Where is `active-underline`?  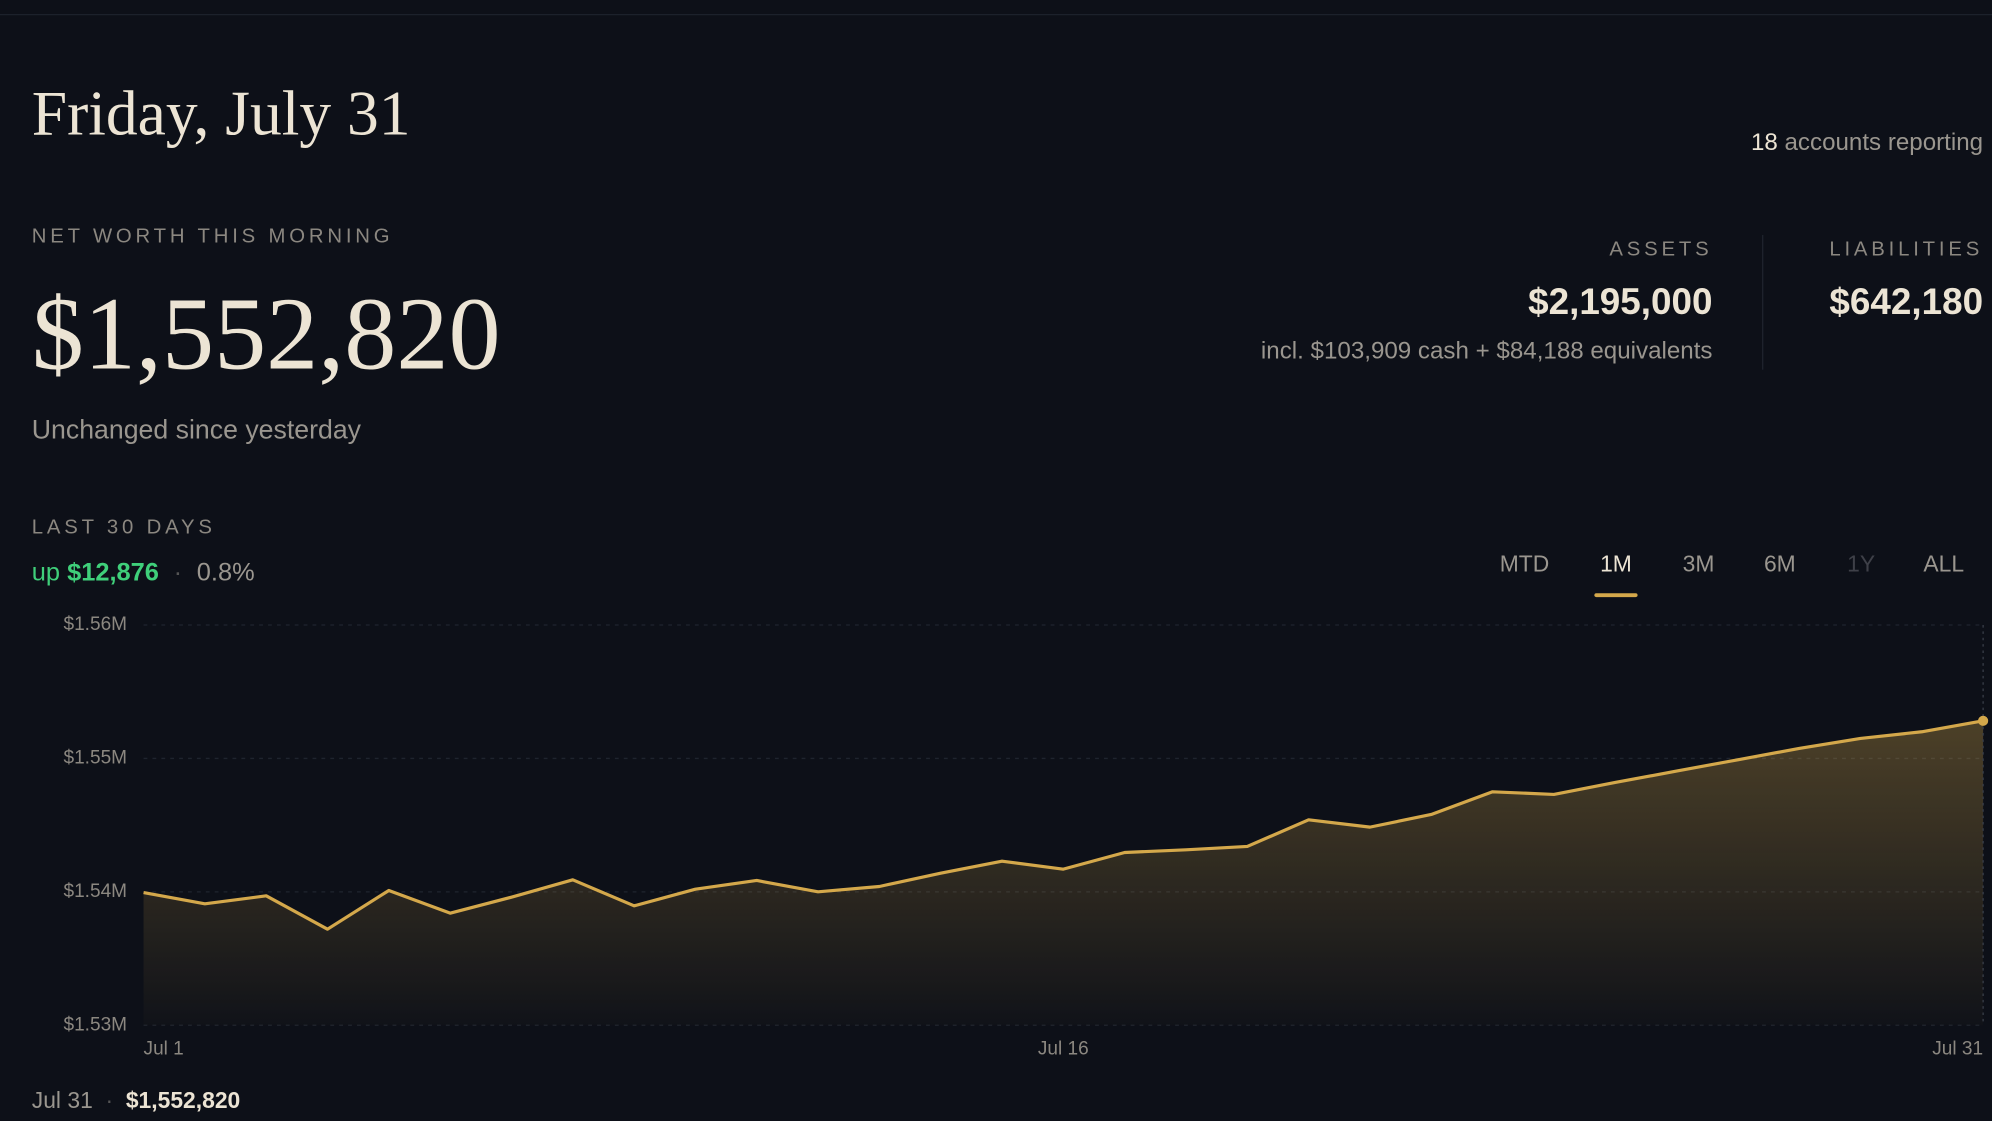
active-underline is located at coordinates (1616, 595).